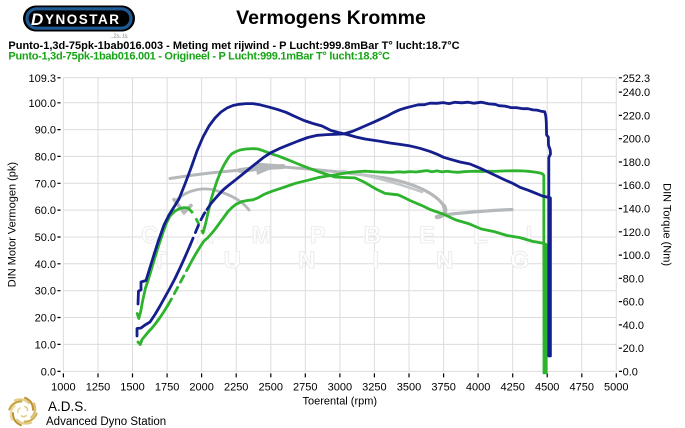  What do you see at coordinates (369, 260) in the screenshot?
I see `svg-text: TUNING` at bounding box center [369, 260].